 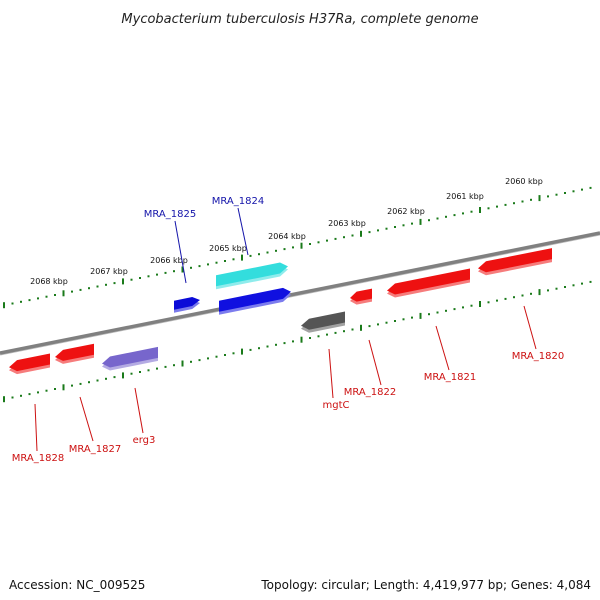 I want to click on accession-text: Accession: NC_009525, so click(x=77, y=585).